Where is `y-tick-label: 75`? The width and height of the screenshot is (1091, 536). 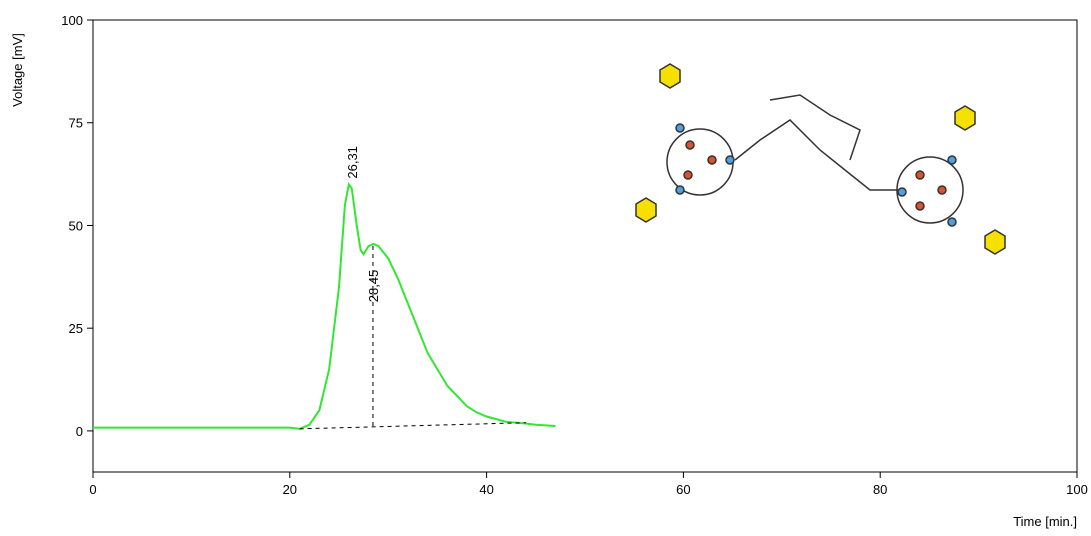 y-tick-label: 75 is located at coordinates (76, 123).